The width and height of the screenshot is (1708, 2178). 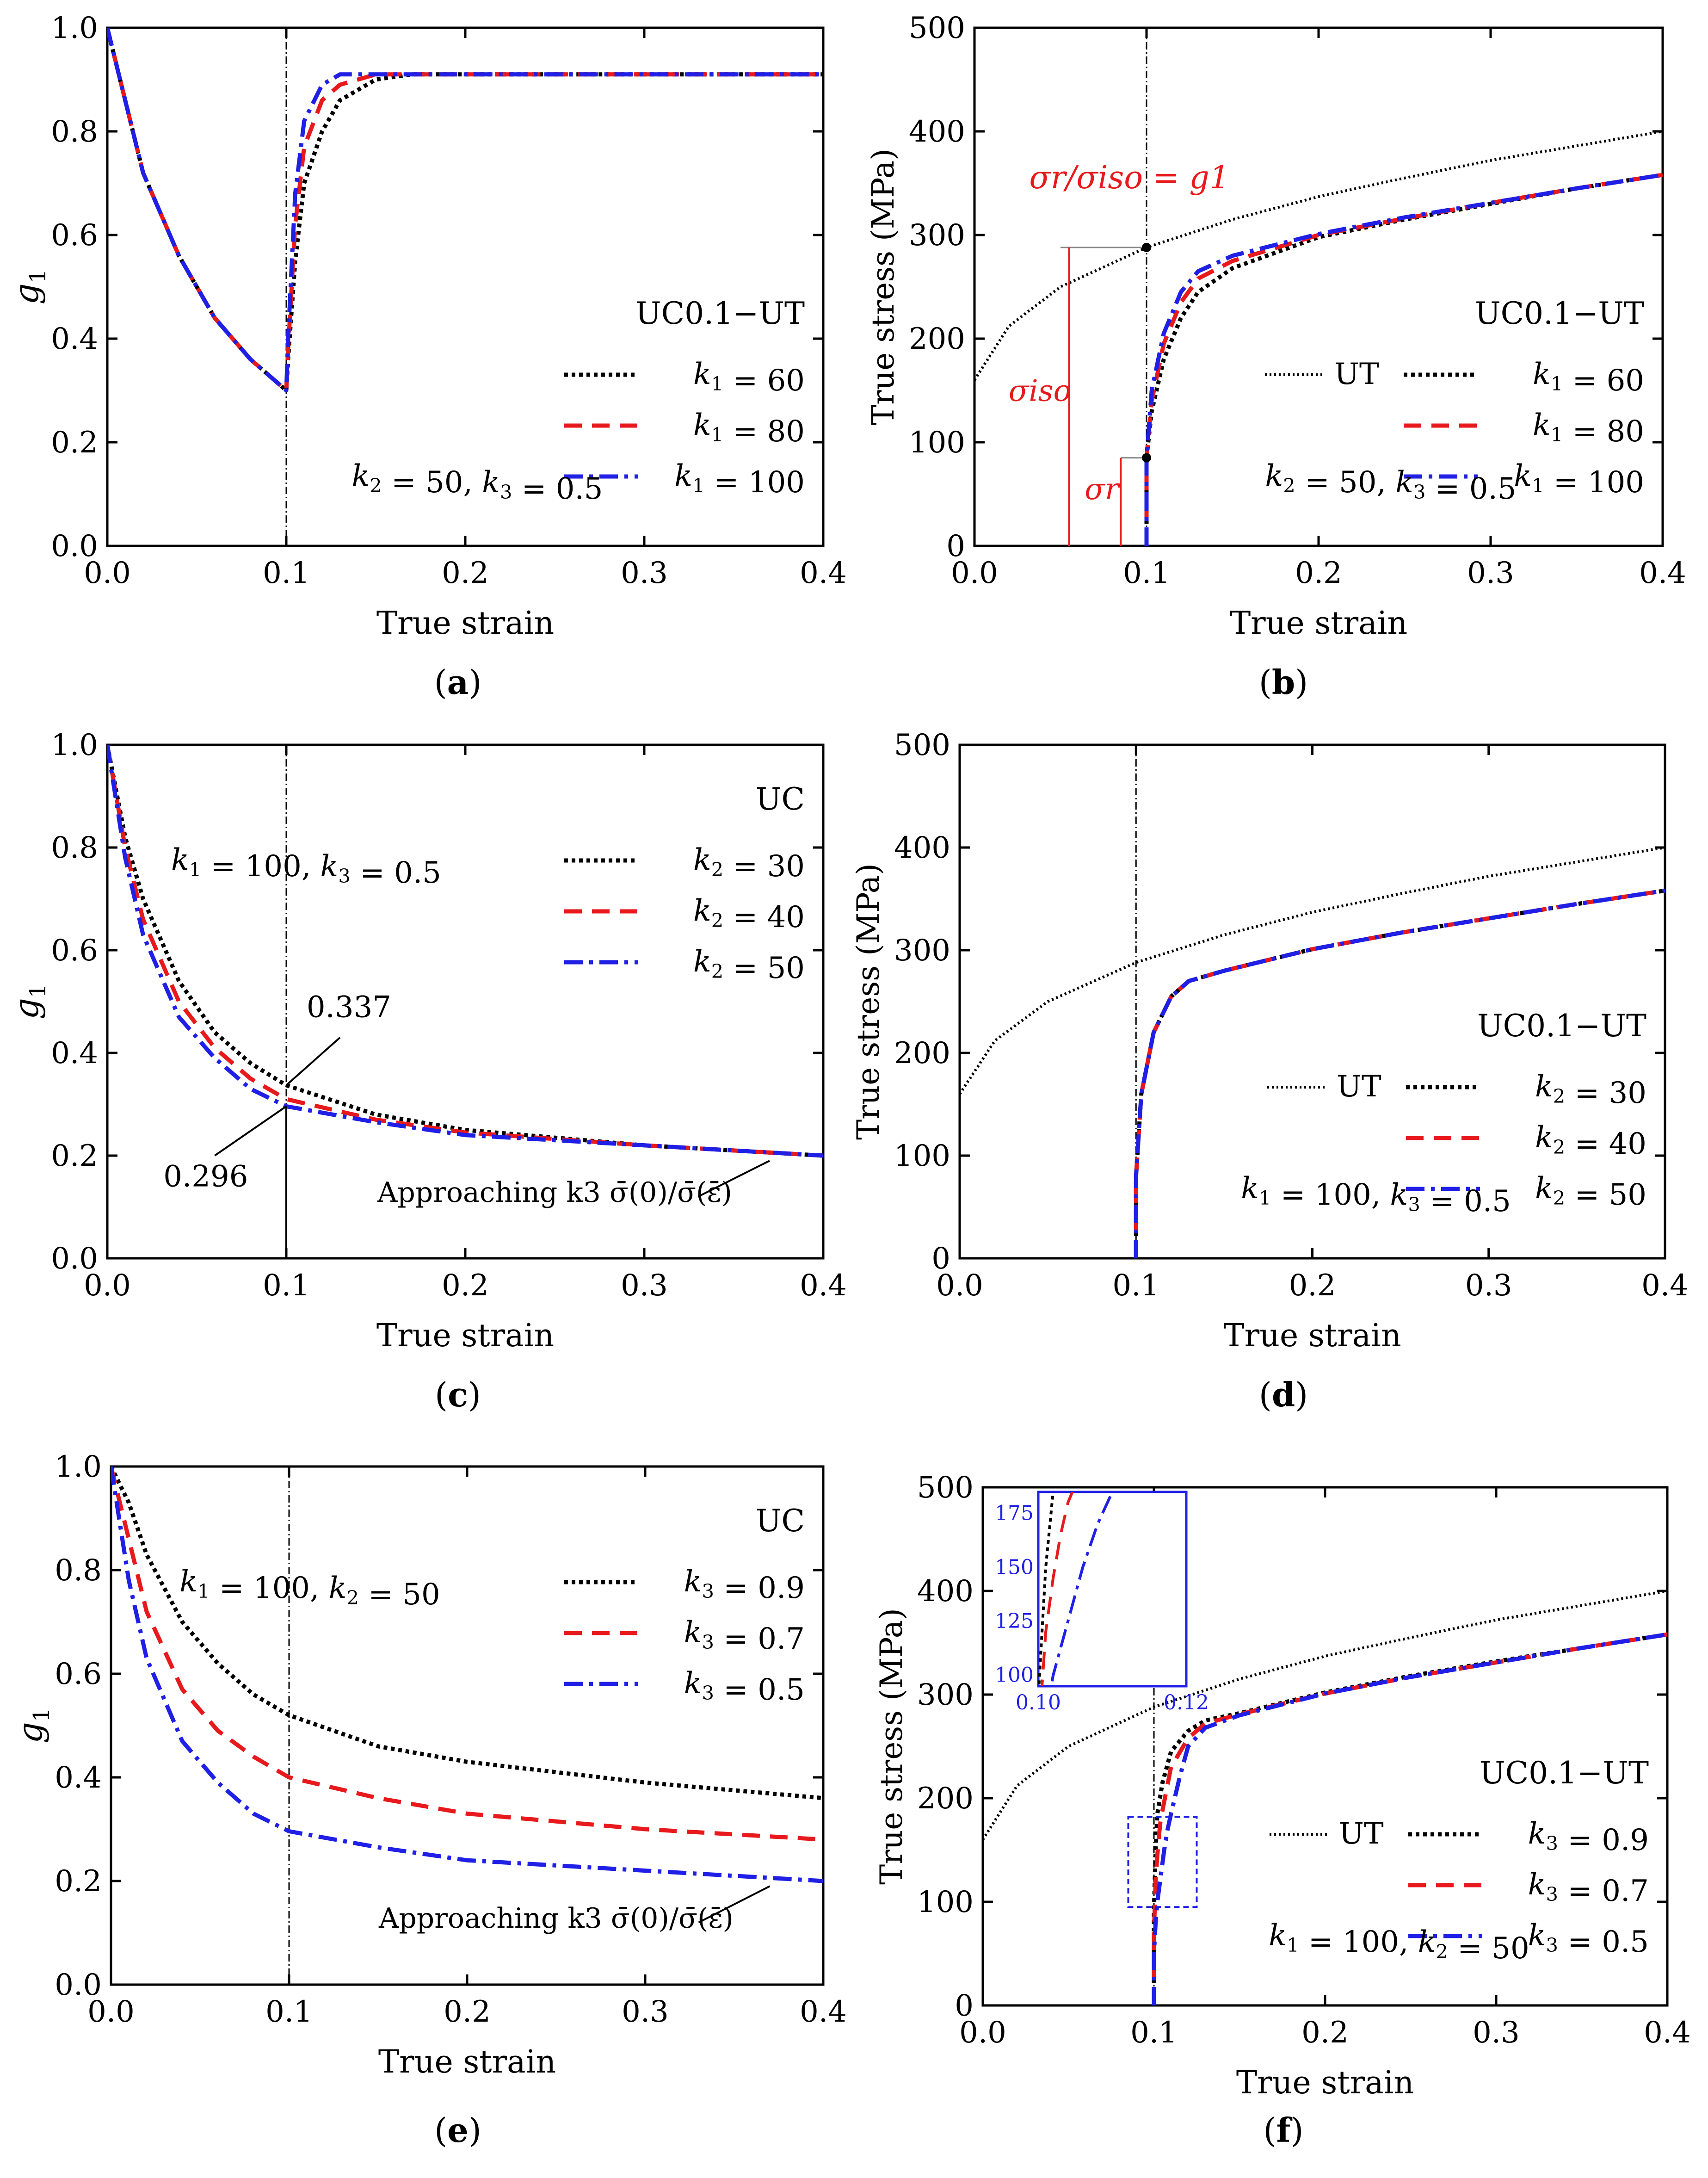 What do you see at coordinates (1361, 1834) in the screenshot?
I see `legend-label-UT: UT` at bounding box center [1361, 1834].